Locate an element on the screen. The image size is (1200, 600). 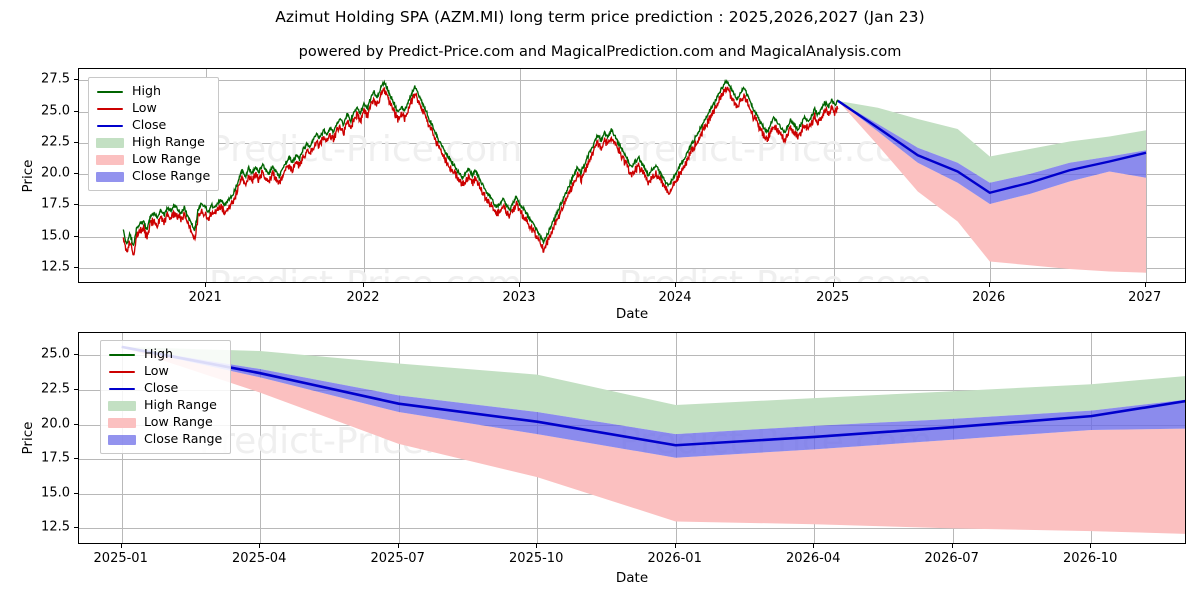
y-tick-label: 20.0 is located at coordinates (55, 173).